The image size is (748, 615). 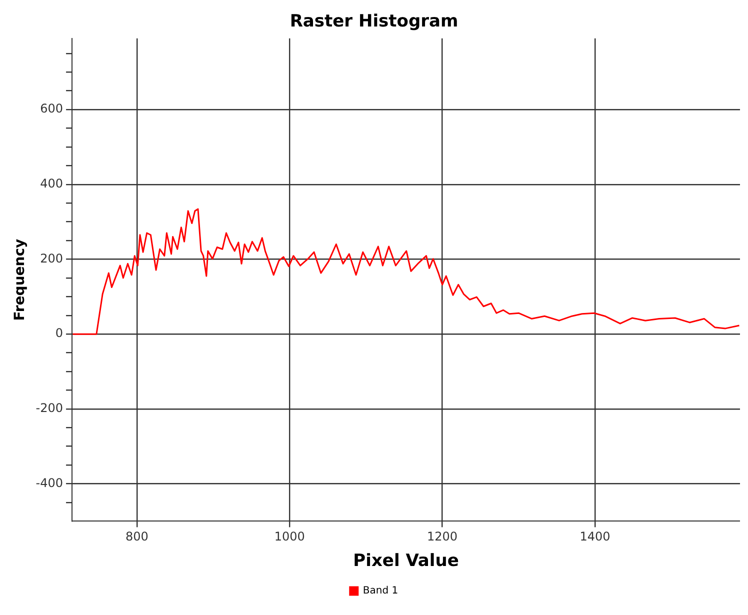 I want to click on y-tick-label: -200, so click(x=50, y=408).